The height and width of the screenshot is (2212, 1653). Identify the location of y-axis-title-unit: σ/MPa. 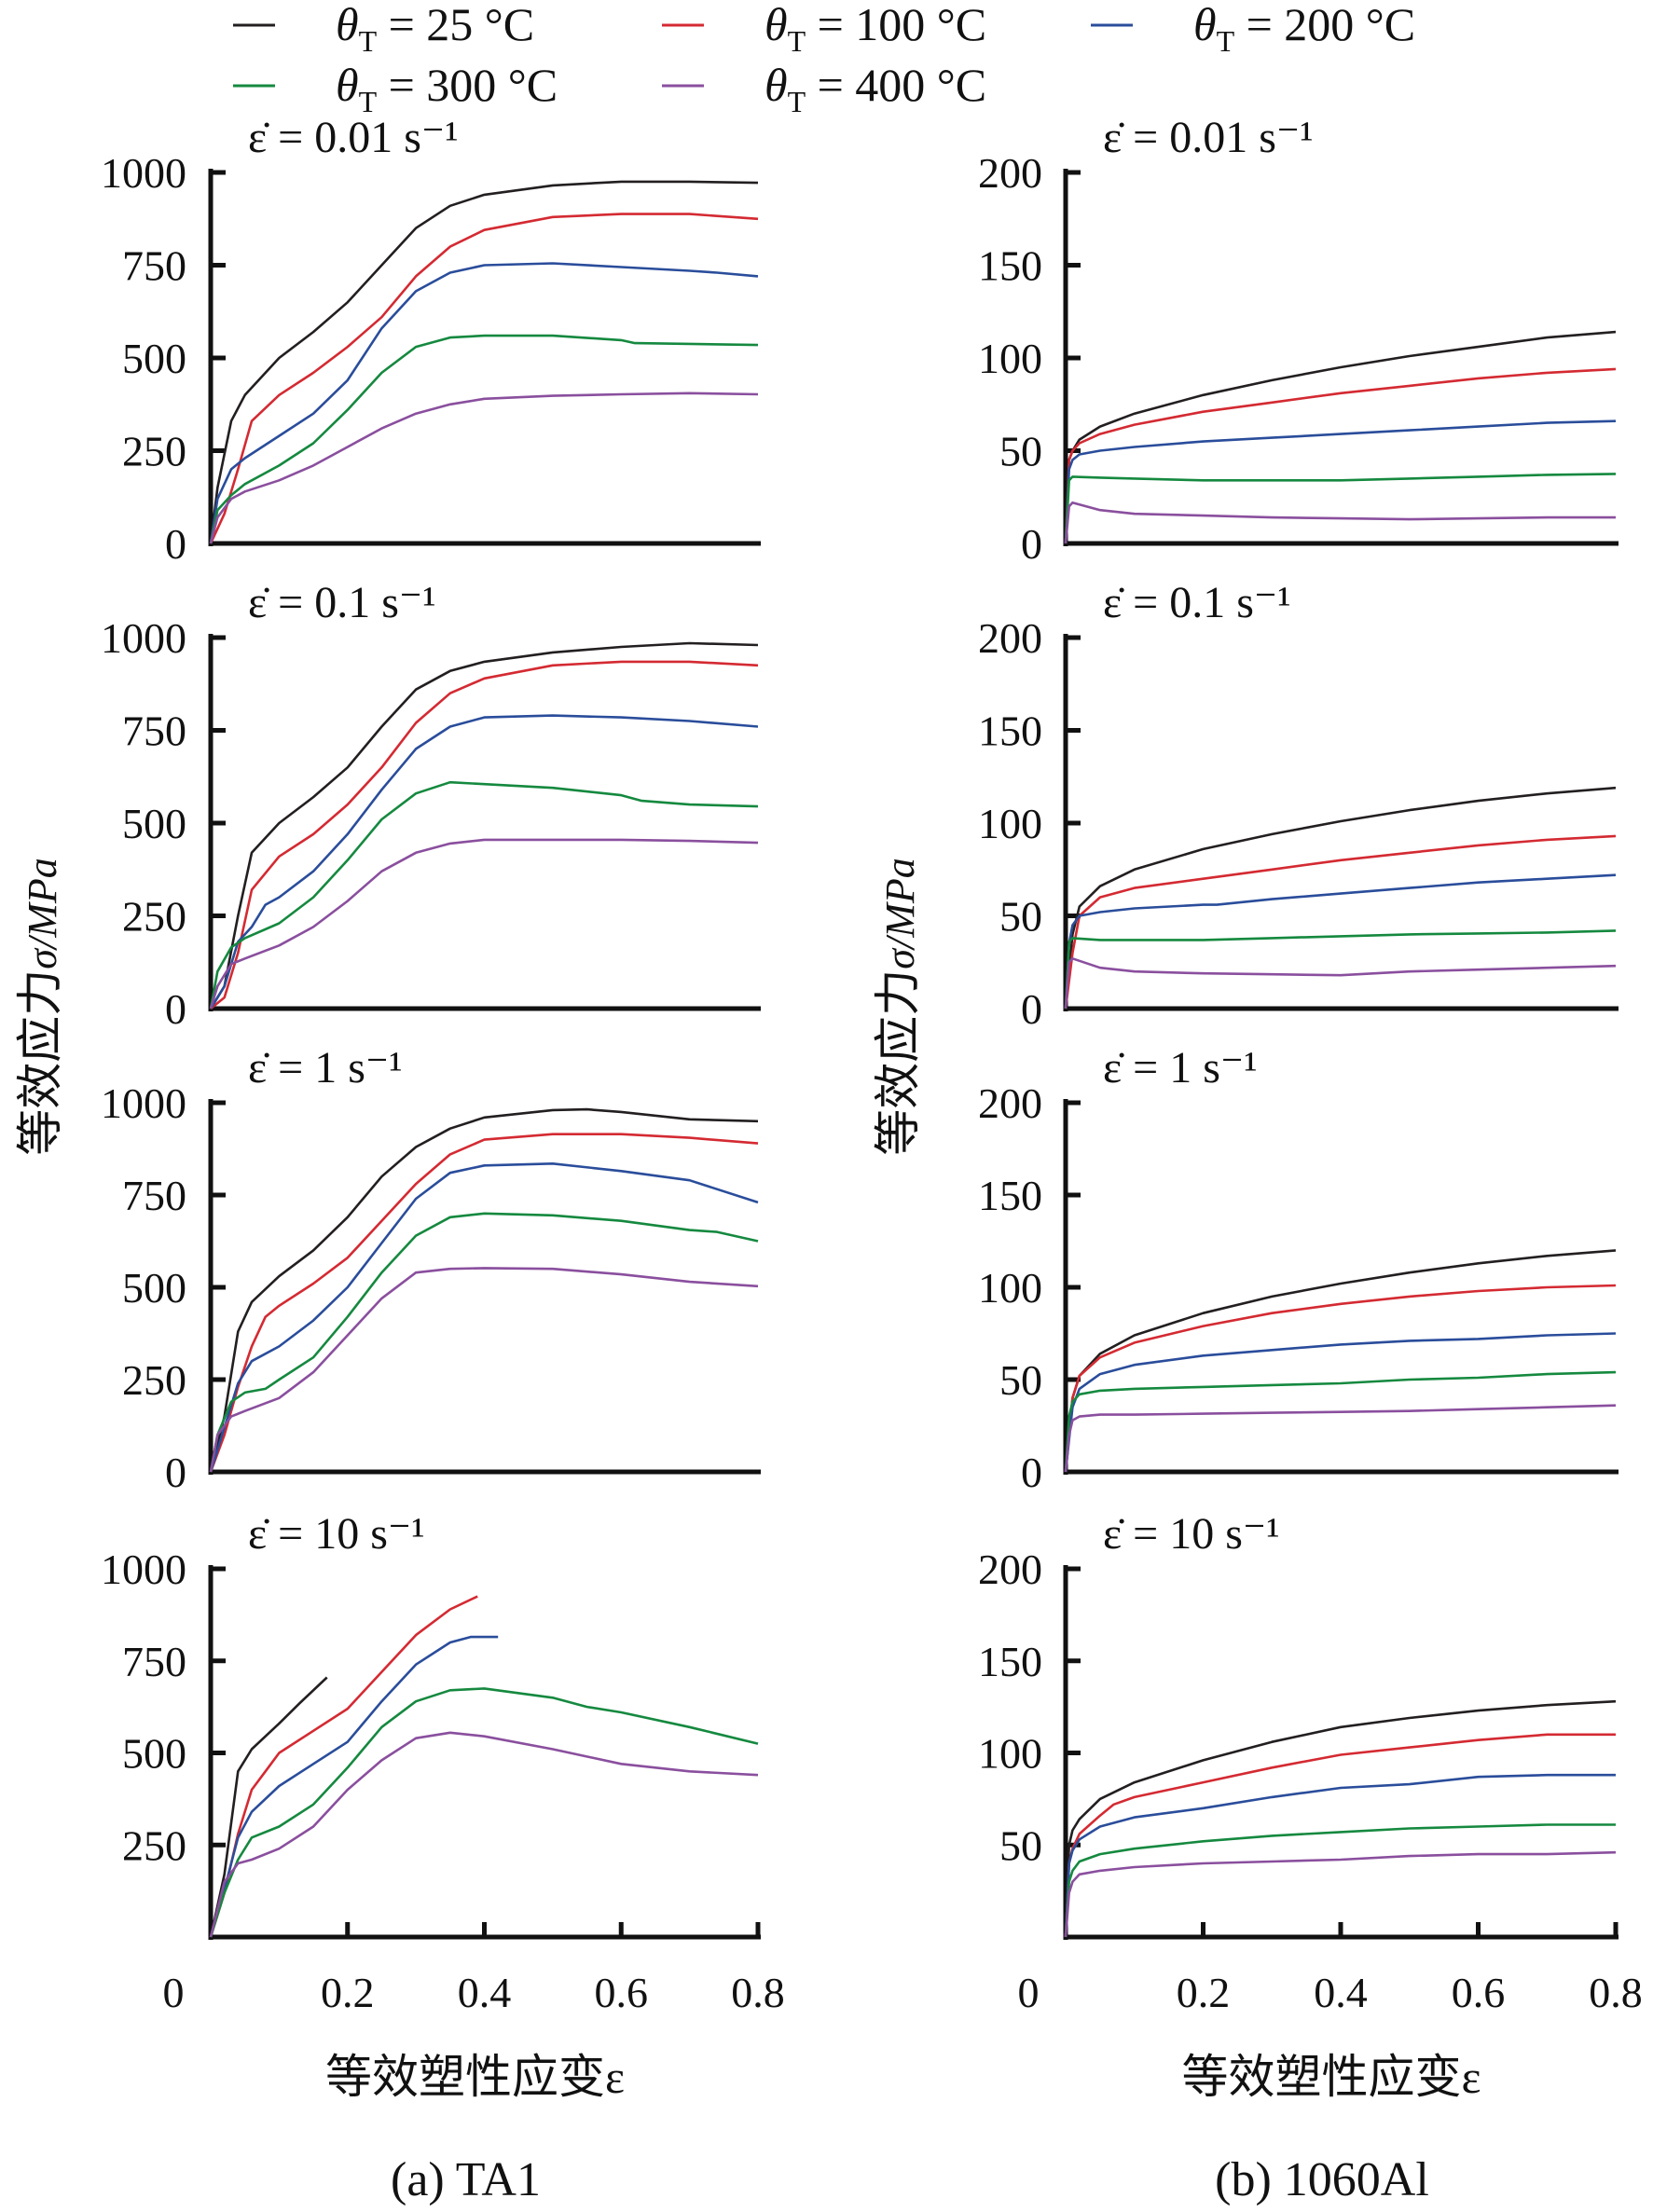
(900, 913).